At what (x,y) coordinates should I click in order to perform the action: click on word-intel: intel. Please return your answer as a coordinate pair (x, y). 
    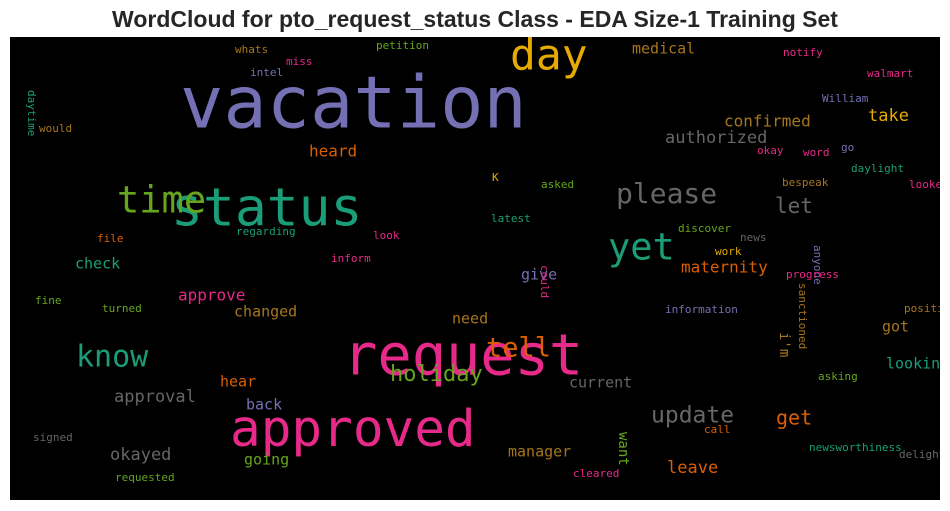
    Looking at the image, I should click on (266, 72).